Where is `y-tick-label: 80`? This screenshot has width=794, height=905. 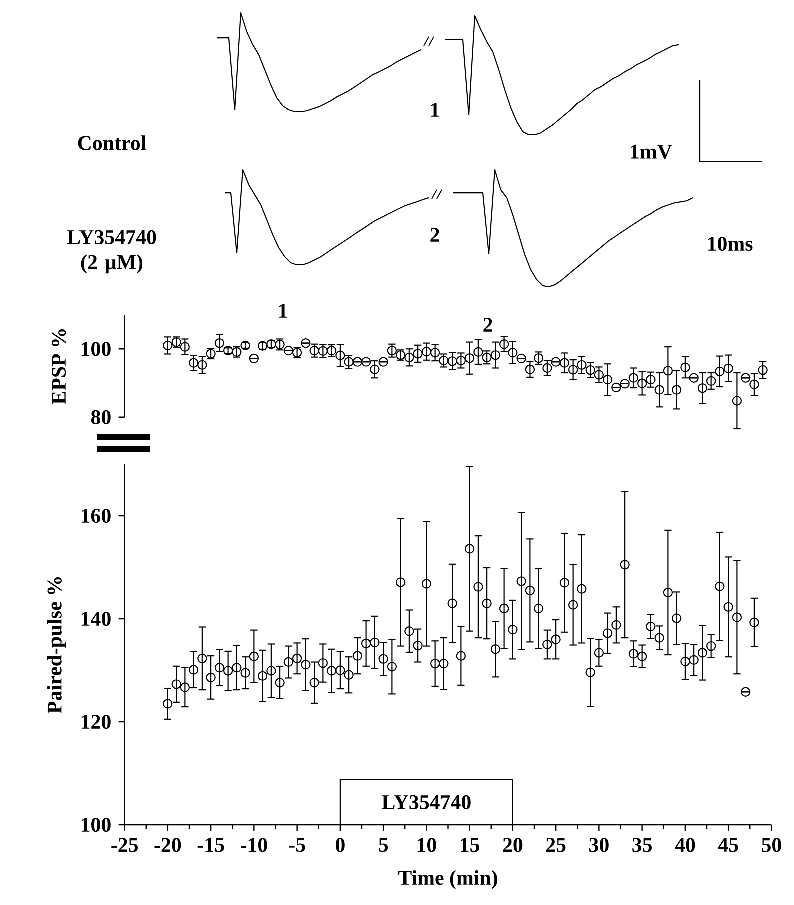 y-tick-label: 80 is located at coordinates (101, 417).